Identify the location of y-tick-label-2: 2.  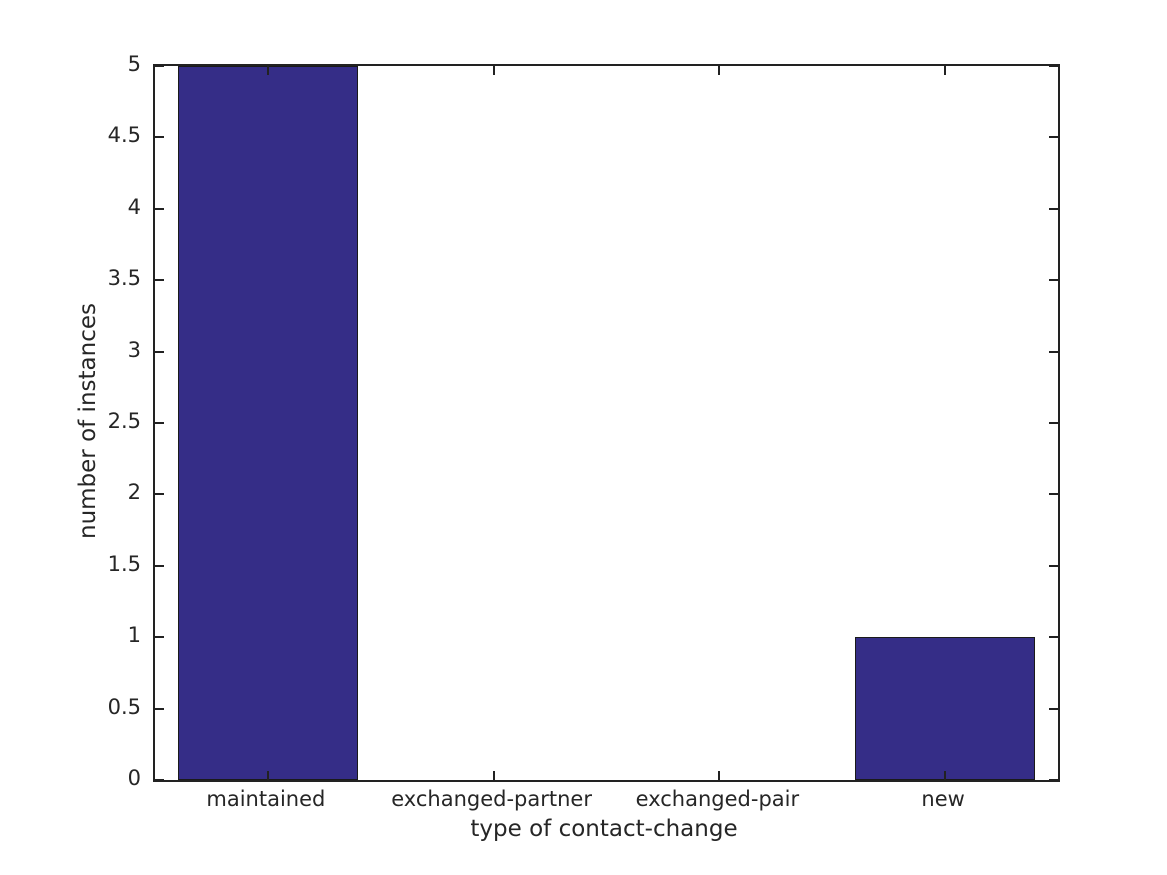
(134, 492).